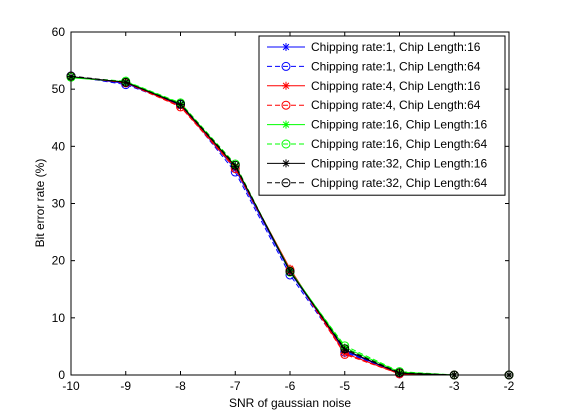 The width and height of the screenshot is (561, 420). What do you see at coordinates (454, 386) in the screenshot?
I see `x-tick-label: -3` at bounding box center [454, 386].